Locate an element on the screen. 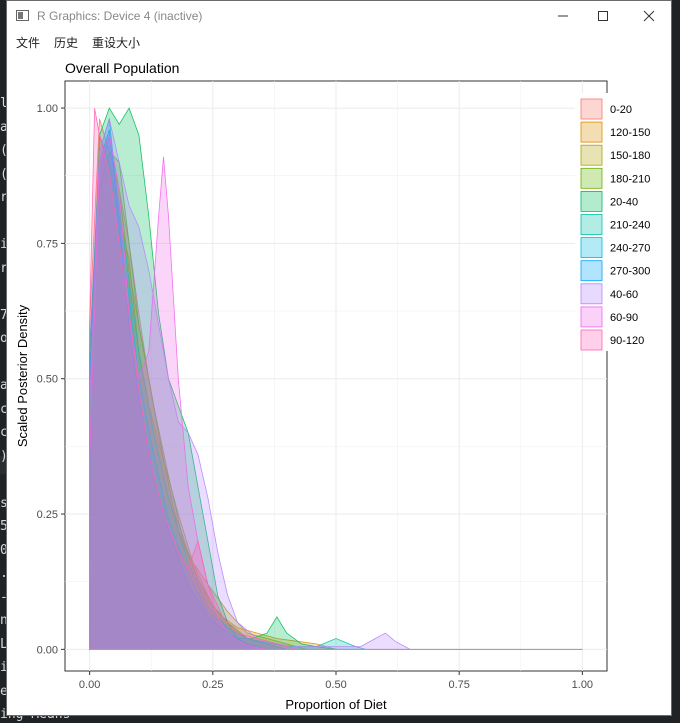 The image size is (680, 723). background-code-line: 0 is located at coordinates (4, 550).